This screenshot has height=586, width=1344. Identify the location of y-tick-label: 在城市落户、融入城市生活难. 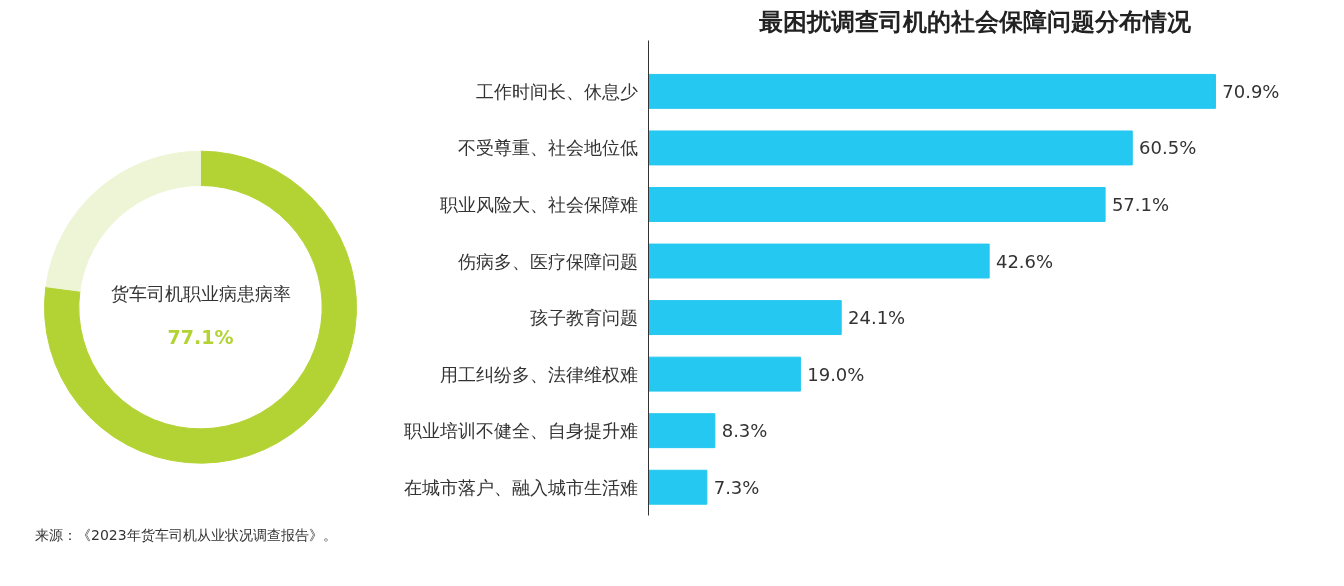
(520, 487).